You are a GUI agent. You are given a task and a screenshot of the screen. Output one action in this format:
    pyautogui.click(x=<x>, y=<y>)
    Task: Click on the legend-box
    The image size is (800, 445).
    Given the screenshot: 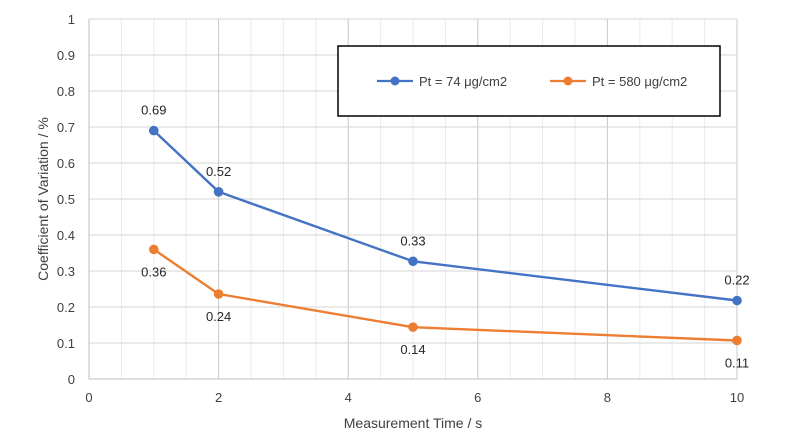 What is the action you would take?
    pyautogui.click(x=529, y=81)
    